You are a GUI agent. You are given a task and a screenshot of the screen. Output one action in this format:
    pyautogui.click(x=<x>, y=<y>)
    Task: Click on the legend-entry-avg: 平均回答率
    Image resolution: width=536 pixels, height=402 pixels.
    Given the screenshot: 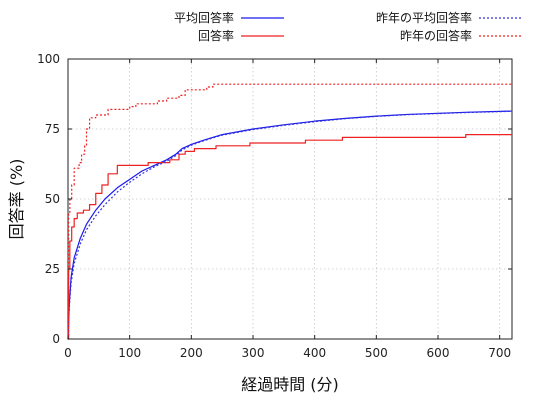 What is the action you would take?
    pyautogui.click(x=229, y=17)
    